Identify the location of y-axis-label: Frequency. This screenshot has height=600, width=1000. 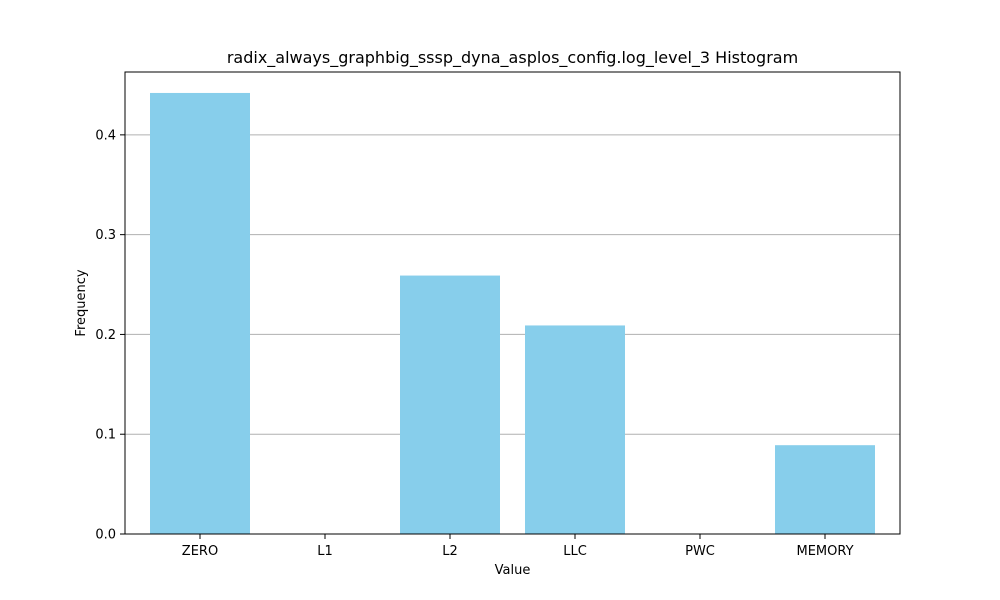
(81, 302).